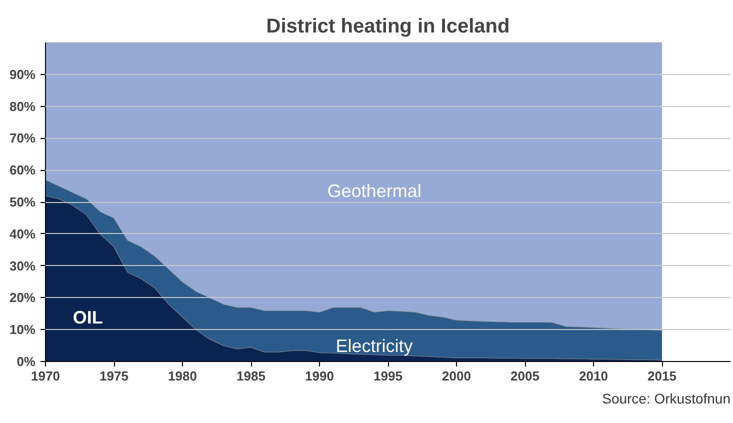 The image size is (733, 423). I want to click on x-tick-label: 1970, so click(45, 376).